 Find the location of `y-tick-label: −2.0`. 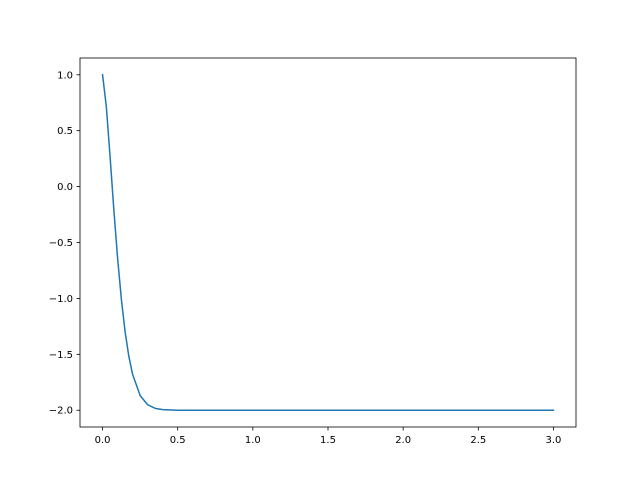

y-tick-label: −2.0 is located at coordinates (61, 411).